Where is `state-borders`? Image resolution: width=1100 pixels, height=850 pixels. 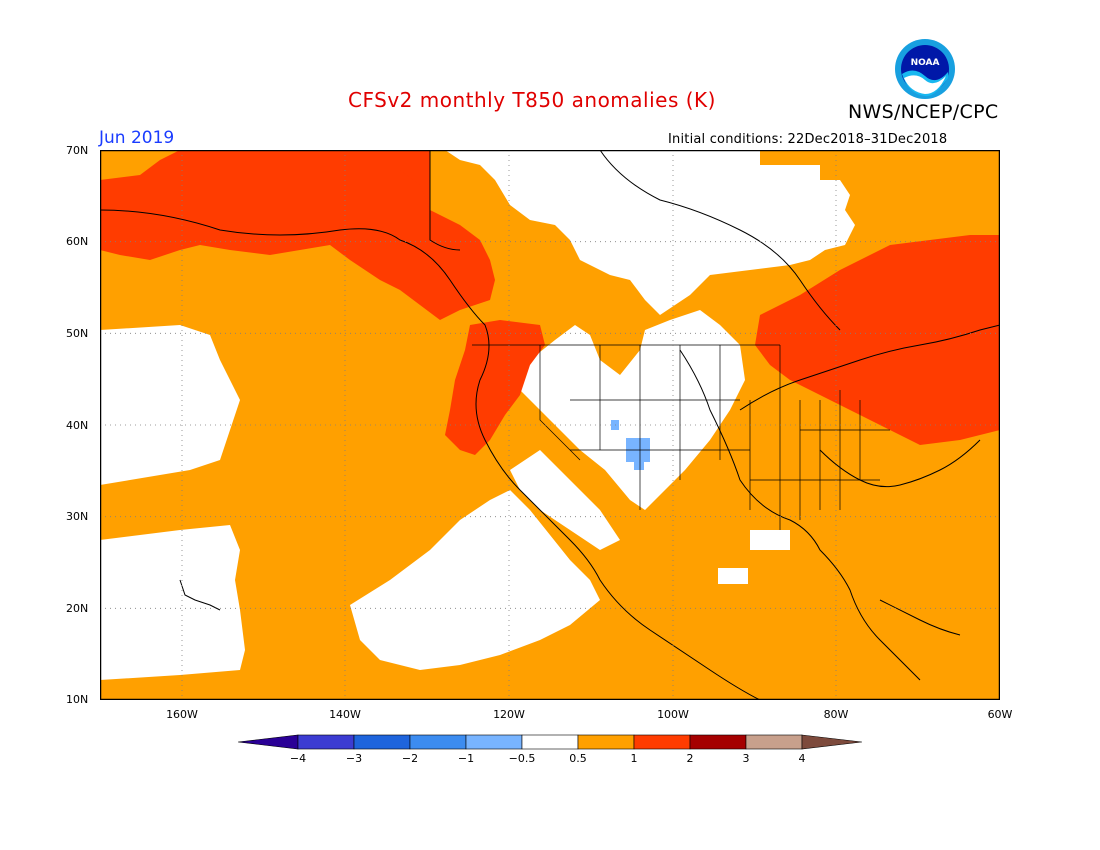 state-borders is located at coordinates (681, 437).